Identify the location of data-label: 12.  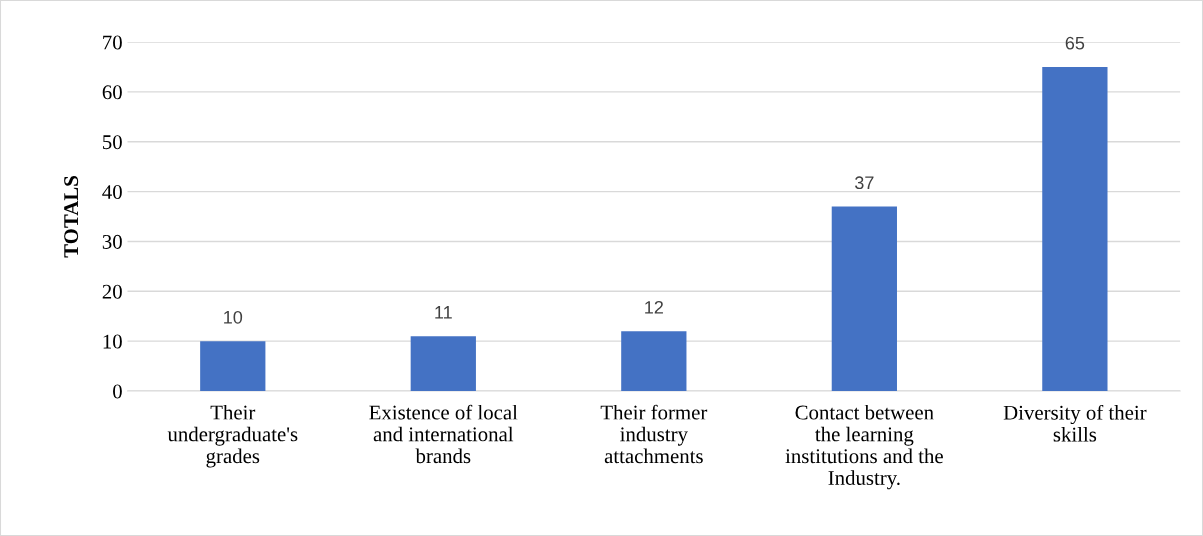
(654, 307).